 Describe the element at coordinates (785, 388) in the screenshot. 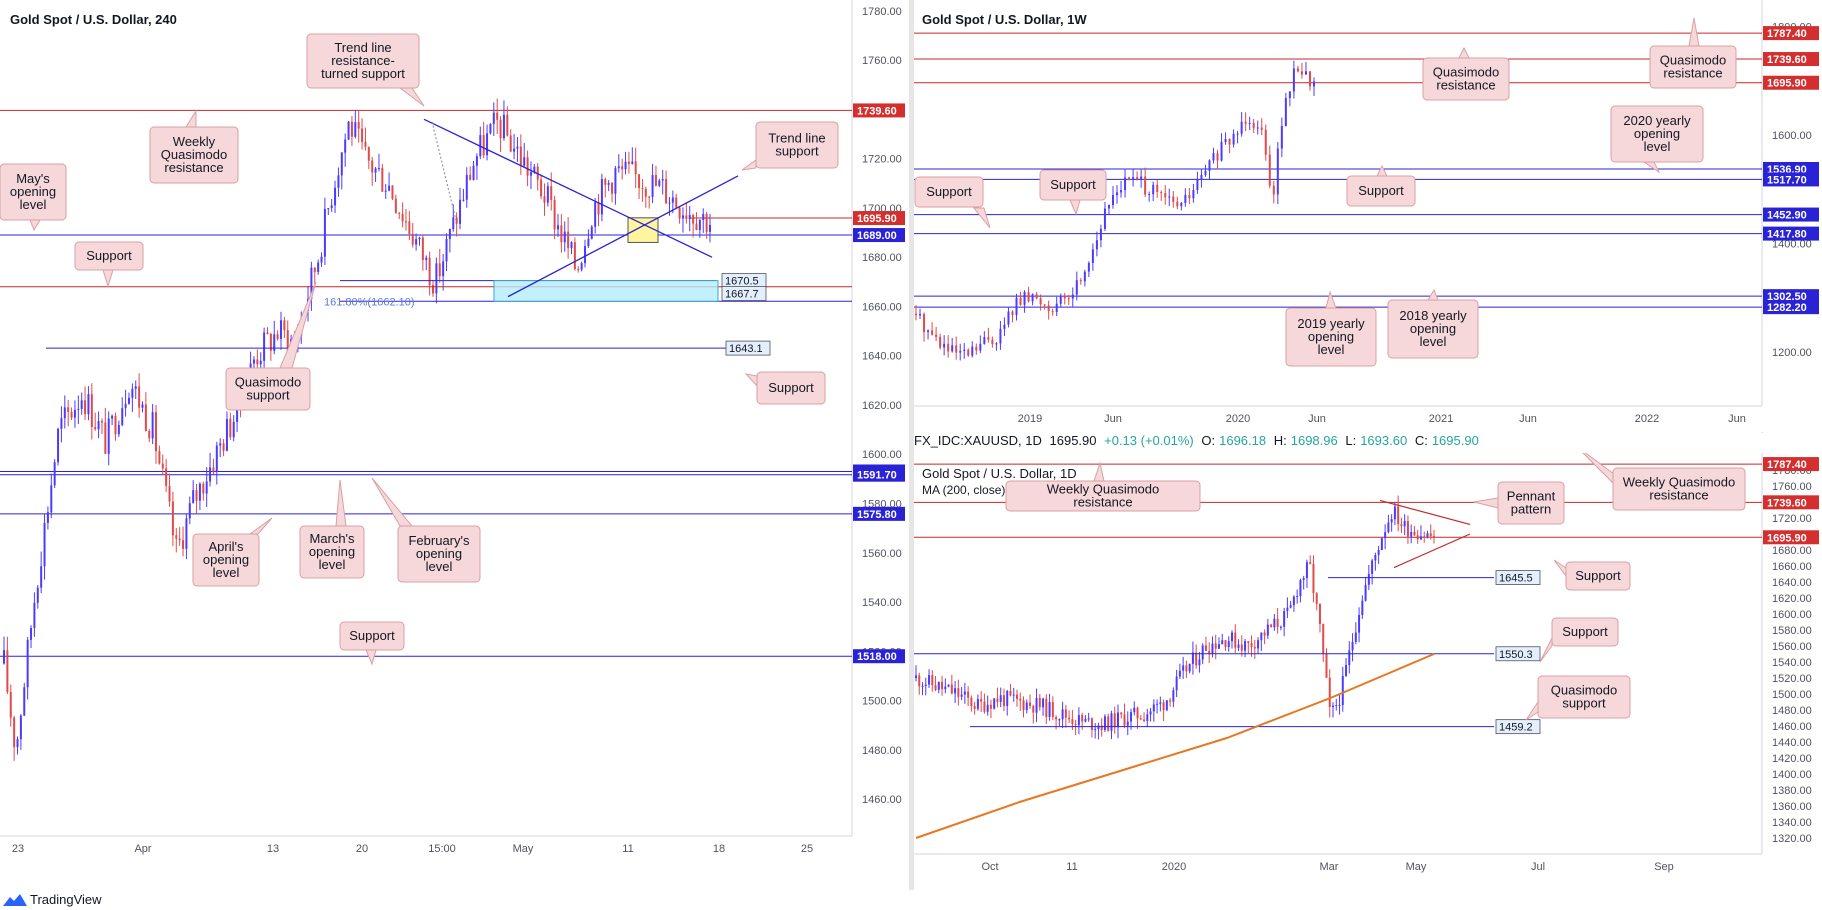

I see `callout-support-2: Support` at that location.